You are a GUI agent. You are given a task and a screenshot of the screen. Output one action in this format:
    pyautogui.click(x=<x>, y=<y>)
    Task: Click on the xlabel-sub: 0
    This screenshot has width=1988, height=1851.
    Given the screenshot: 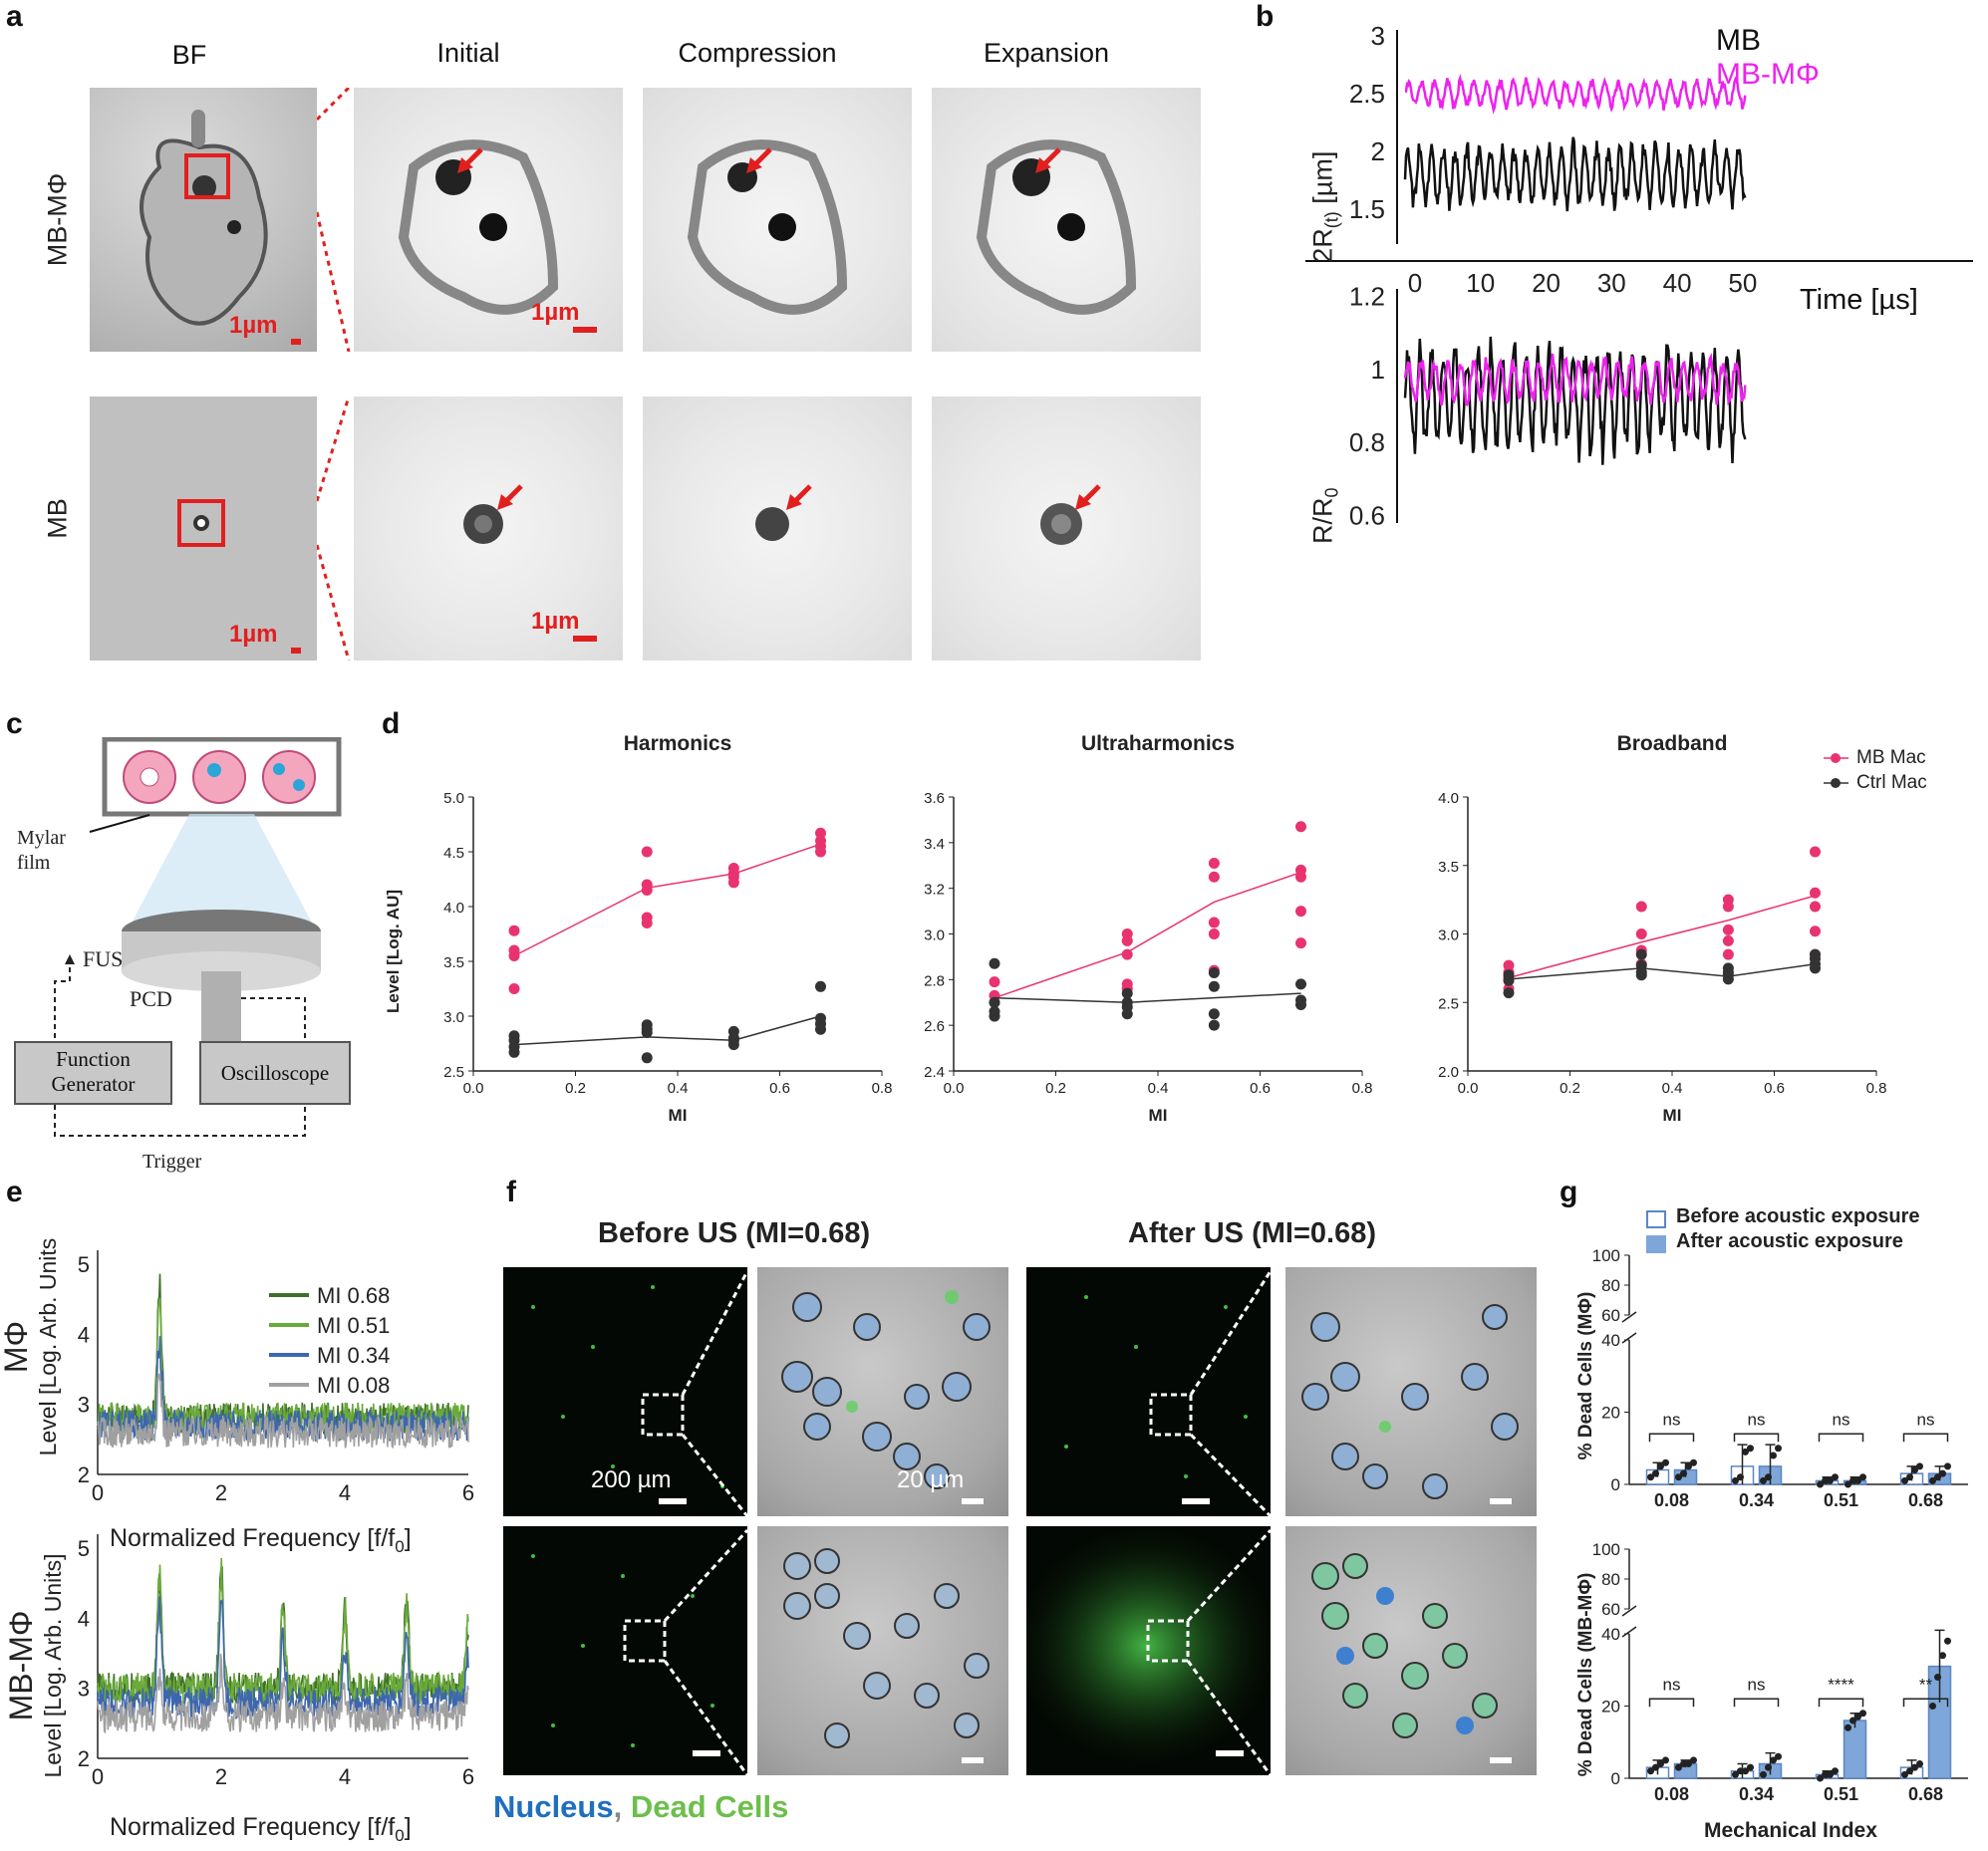 What is the action you would take?
    pyautogui.click(x=400, y=1835)
    